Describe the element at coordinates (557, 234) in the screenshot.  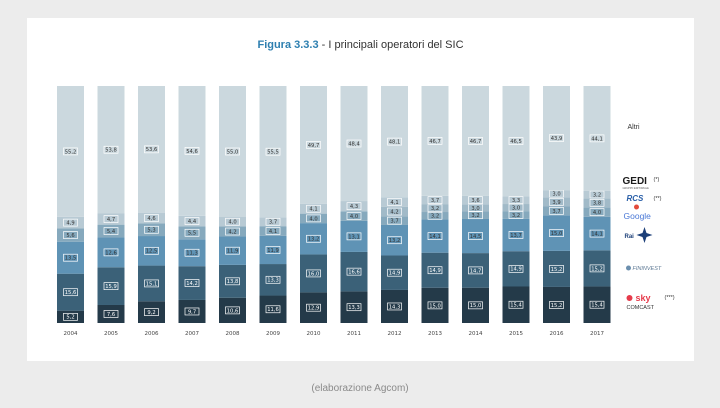
I see `value-label: 15,0` at that location.